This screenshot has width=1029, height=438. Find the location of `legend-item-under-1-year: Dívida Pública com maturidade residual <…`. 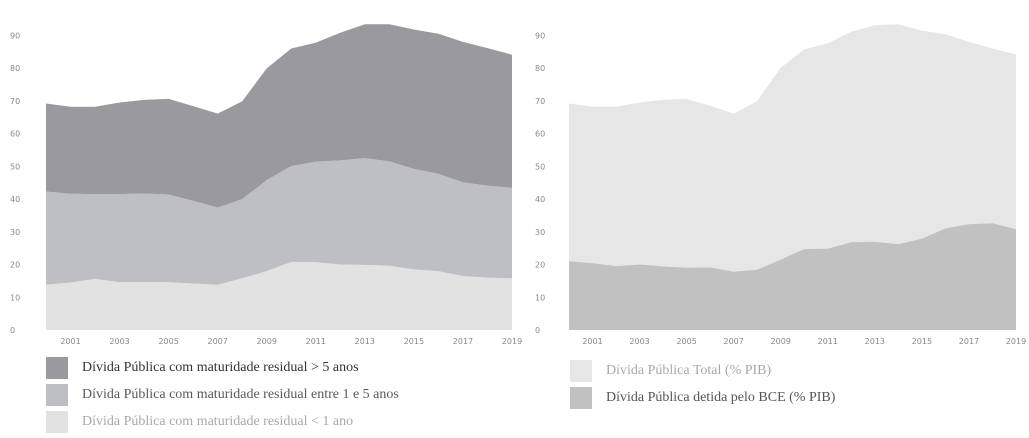

legend-item-under-1-year: Dívida Pública com maturidade residual <… is located at coordinates (222, 422).